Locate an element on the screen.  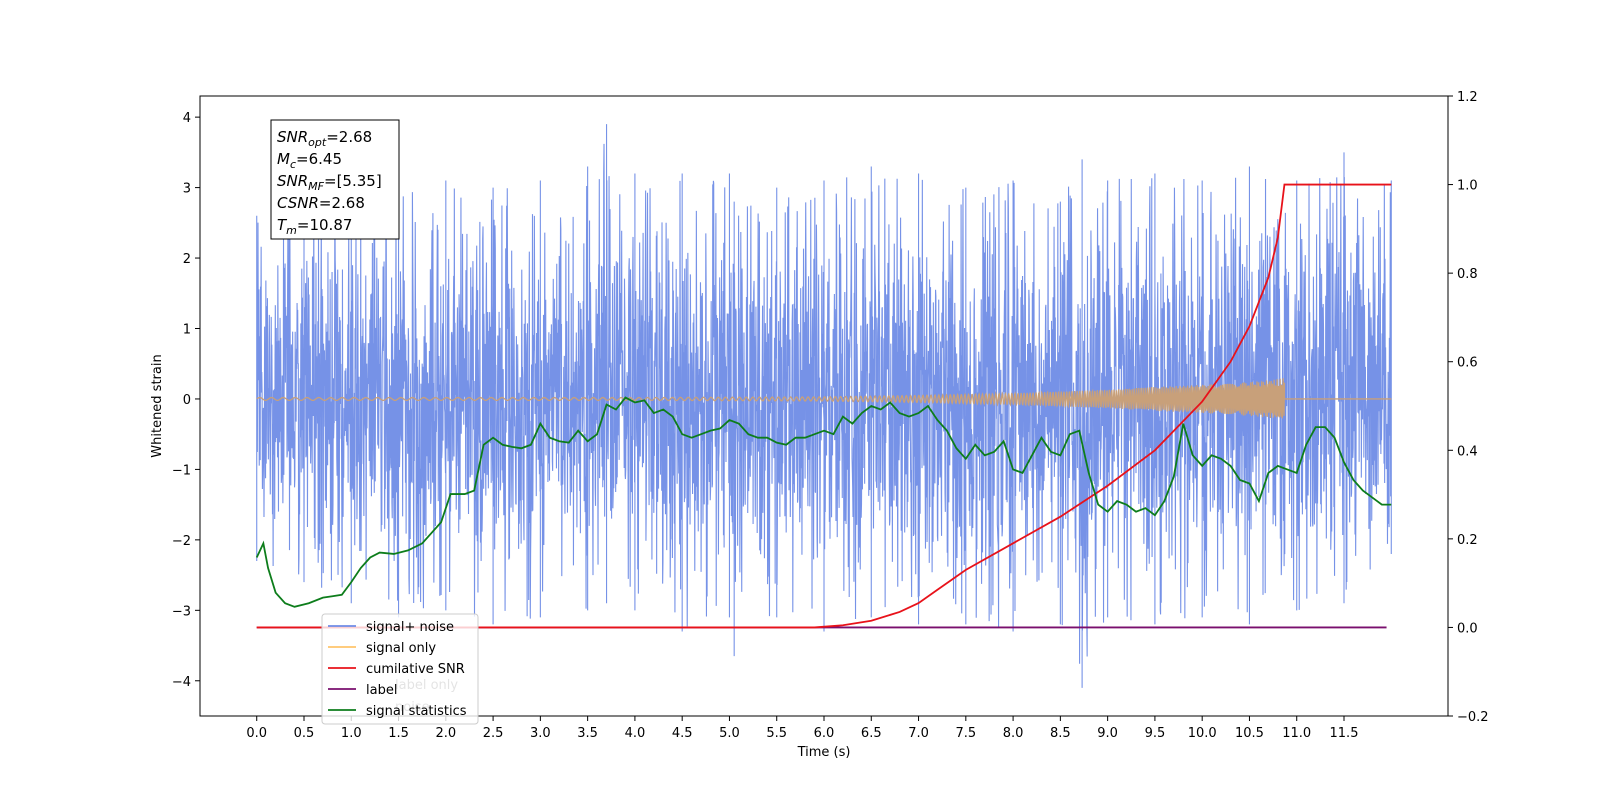
y2-tick-label: 0.0 is located at coordinates (1467, 628).